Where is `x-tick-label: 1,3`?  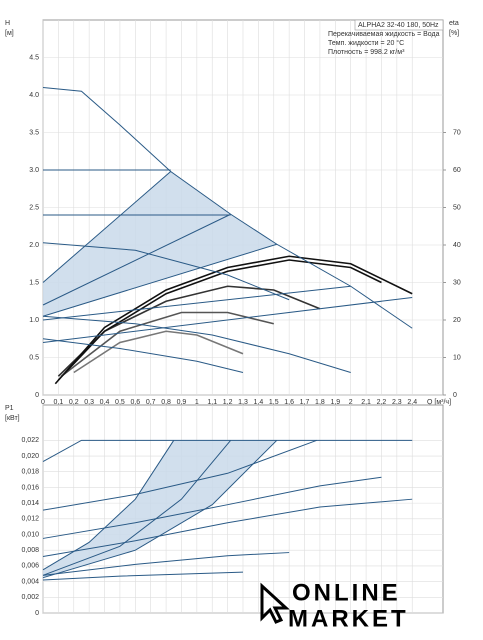 x-tick-label: 1,3 is located at coordinates (243, 402).